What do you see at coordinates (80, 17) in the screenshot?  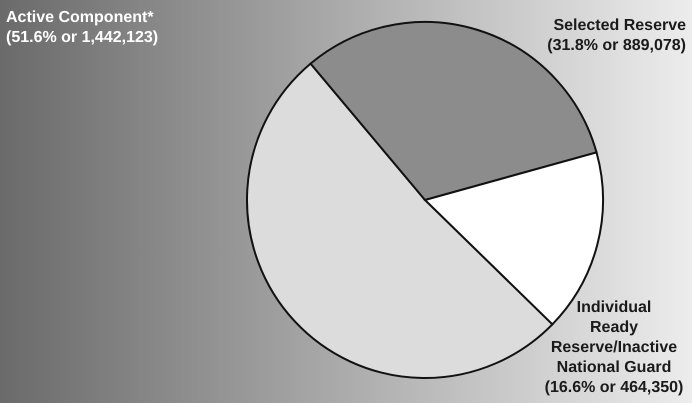 I see `slice-label: Active Component*` at bounding box center [80, 17].